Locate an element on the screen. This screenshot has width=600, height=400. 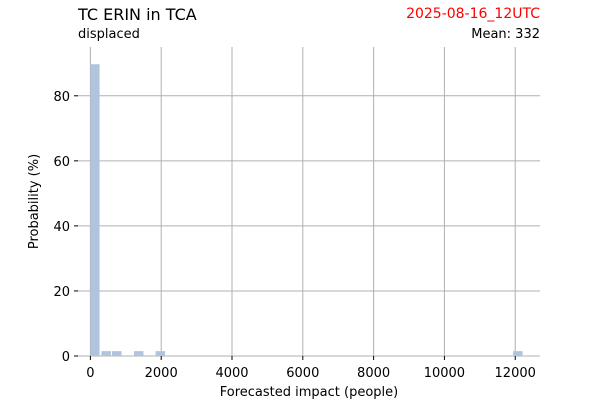
chart-subtitle: displaced is located at coordinates (109, 34).